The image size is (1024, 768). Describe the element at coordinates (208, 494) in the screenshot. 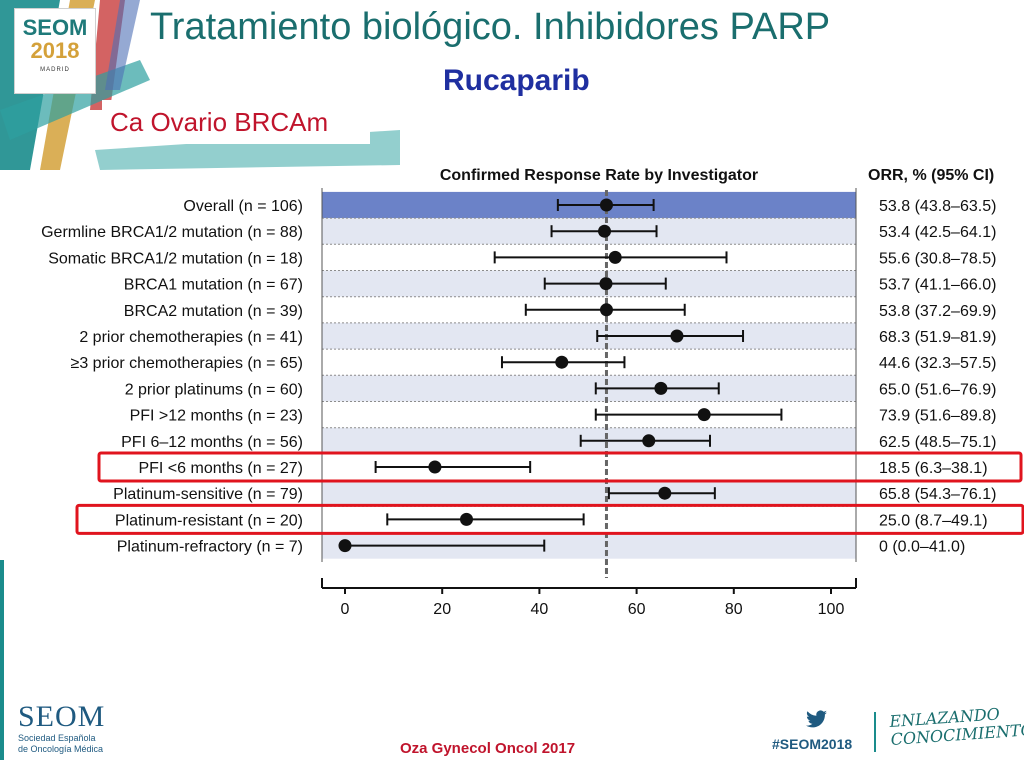

I see `row-label: Platinum-sensitive (n = 79)` at that location.